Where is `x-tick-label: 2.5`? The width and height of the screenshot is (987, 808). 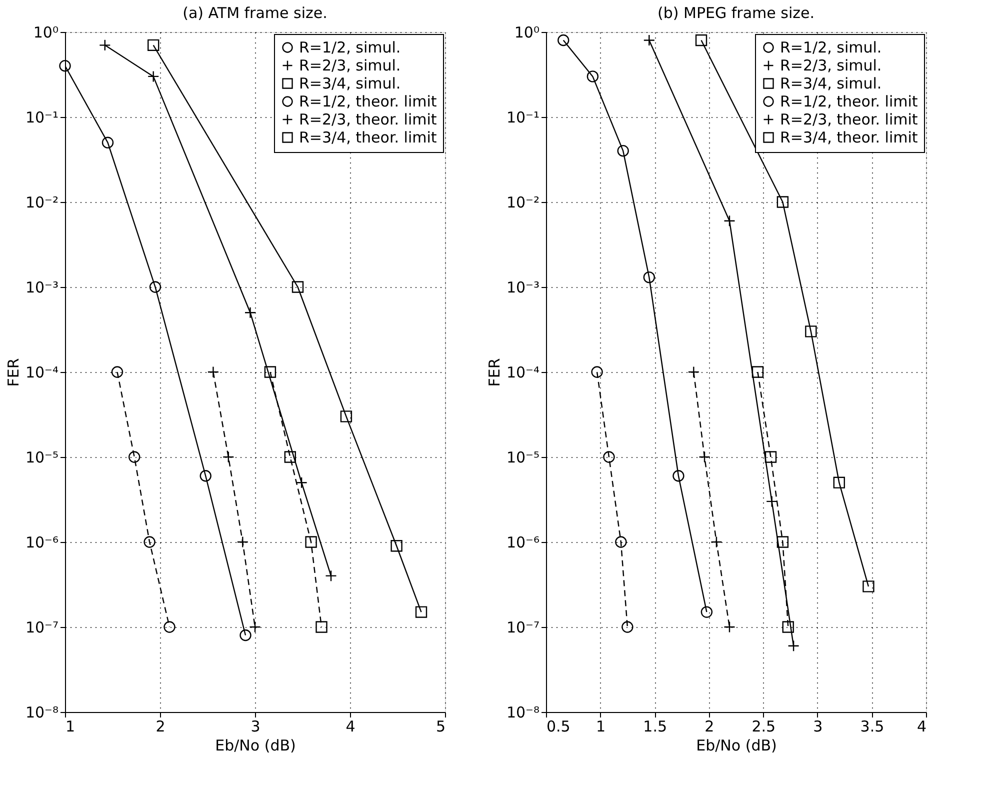
x-tick-label: 2.5 is located at coordinates (764, 727).